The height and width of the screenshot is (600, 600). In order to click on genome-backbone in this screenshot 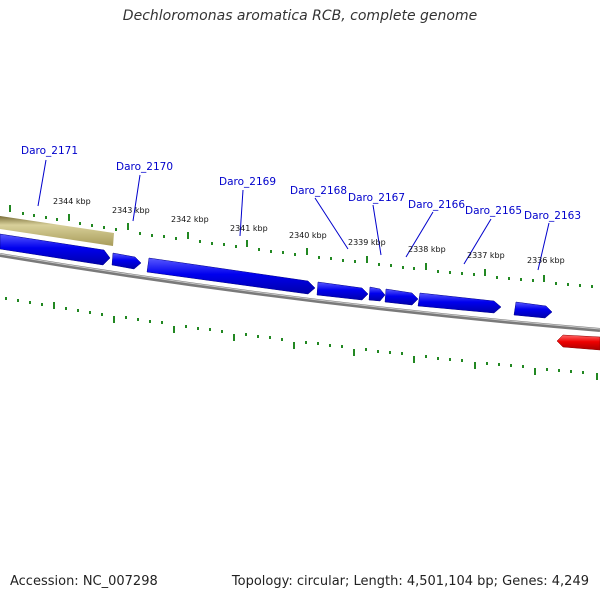, I will do `click(300, 292)`.